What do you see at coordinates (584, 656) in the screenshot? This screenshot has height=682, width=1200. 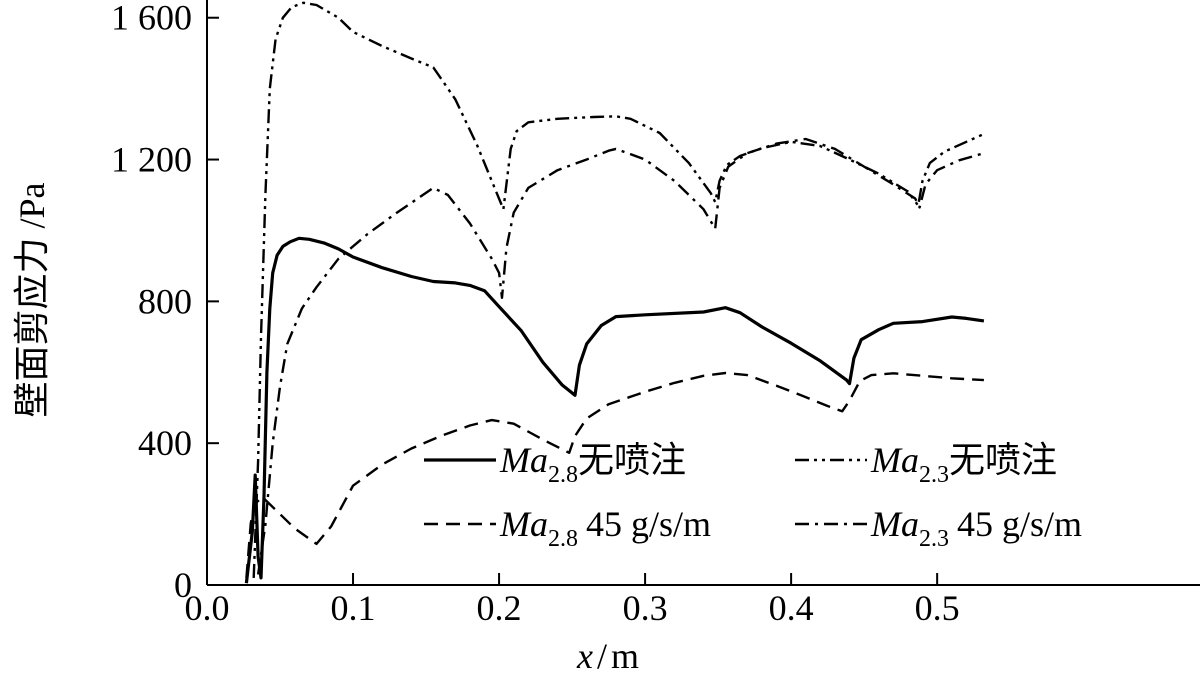 I see `x-axis-title-variable: x` at bounding box center [584, 656].